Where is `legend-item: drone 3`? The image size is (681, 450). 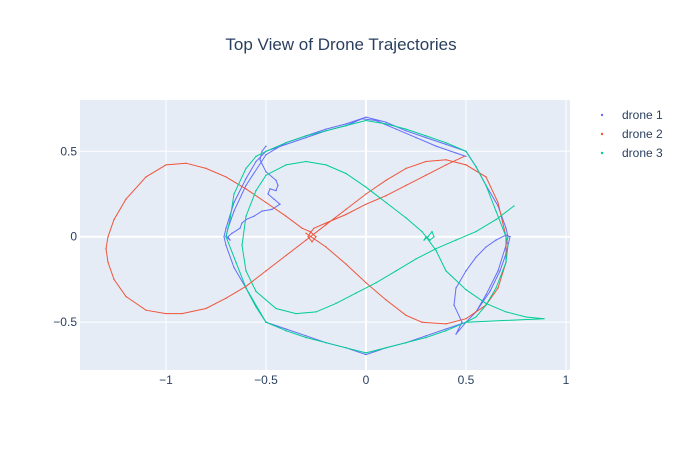 legend-item: drone 3 is located at coordinates (631, 153).